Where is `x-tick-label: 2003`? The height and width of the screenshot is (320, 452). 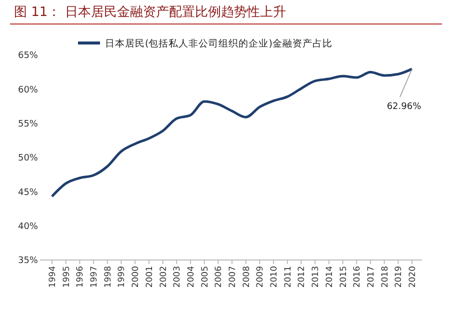 x-tick-label: 2003 is located at coordinates (177, 277).